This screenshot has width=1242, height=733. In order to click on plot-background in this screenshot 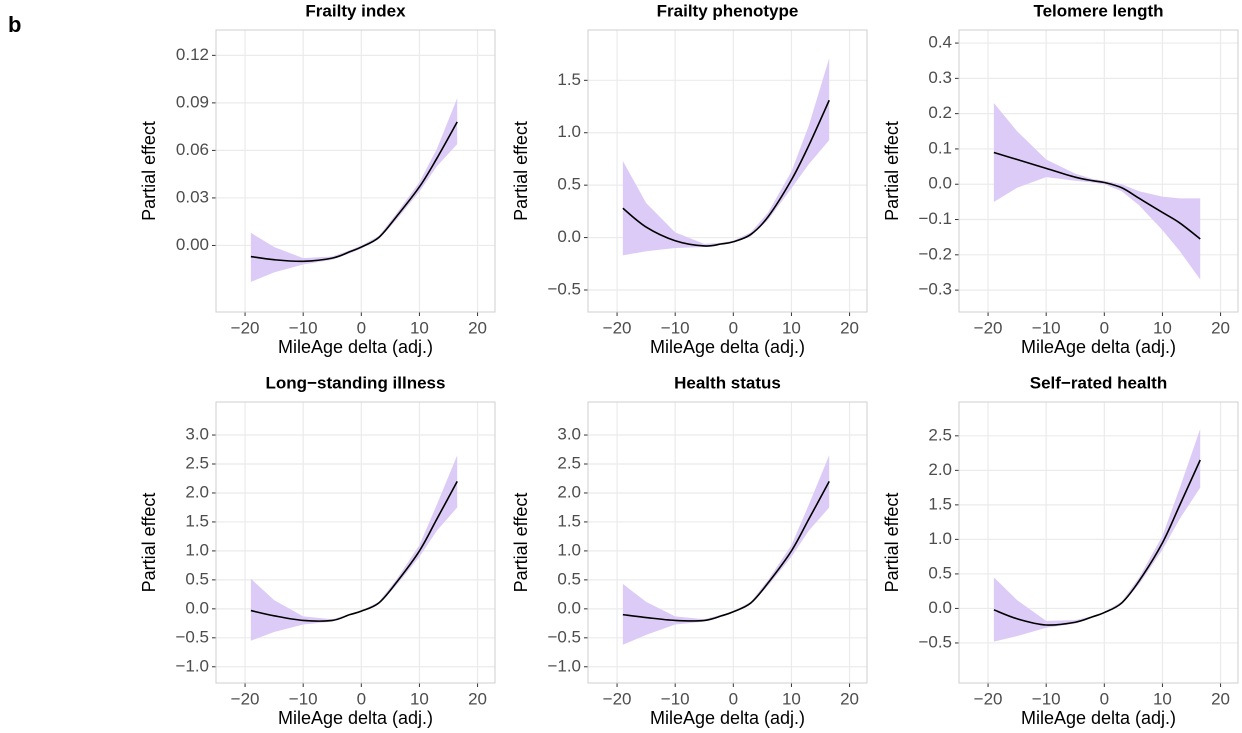, I will do `click(727, 171)`.